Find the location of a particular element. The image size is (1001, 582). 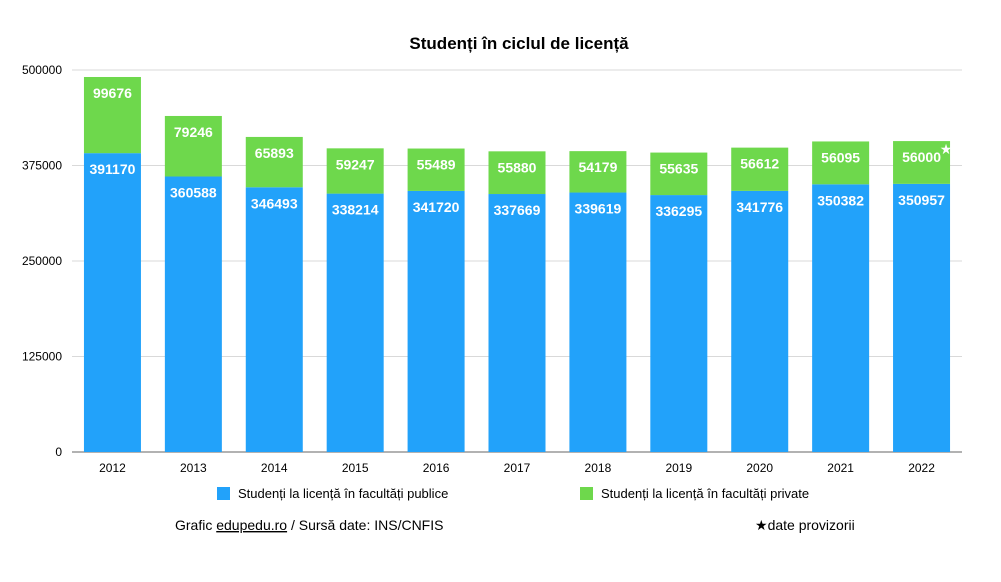

data-label: 99676 is located at coordinates (112, 93).